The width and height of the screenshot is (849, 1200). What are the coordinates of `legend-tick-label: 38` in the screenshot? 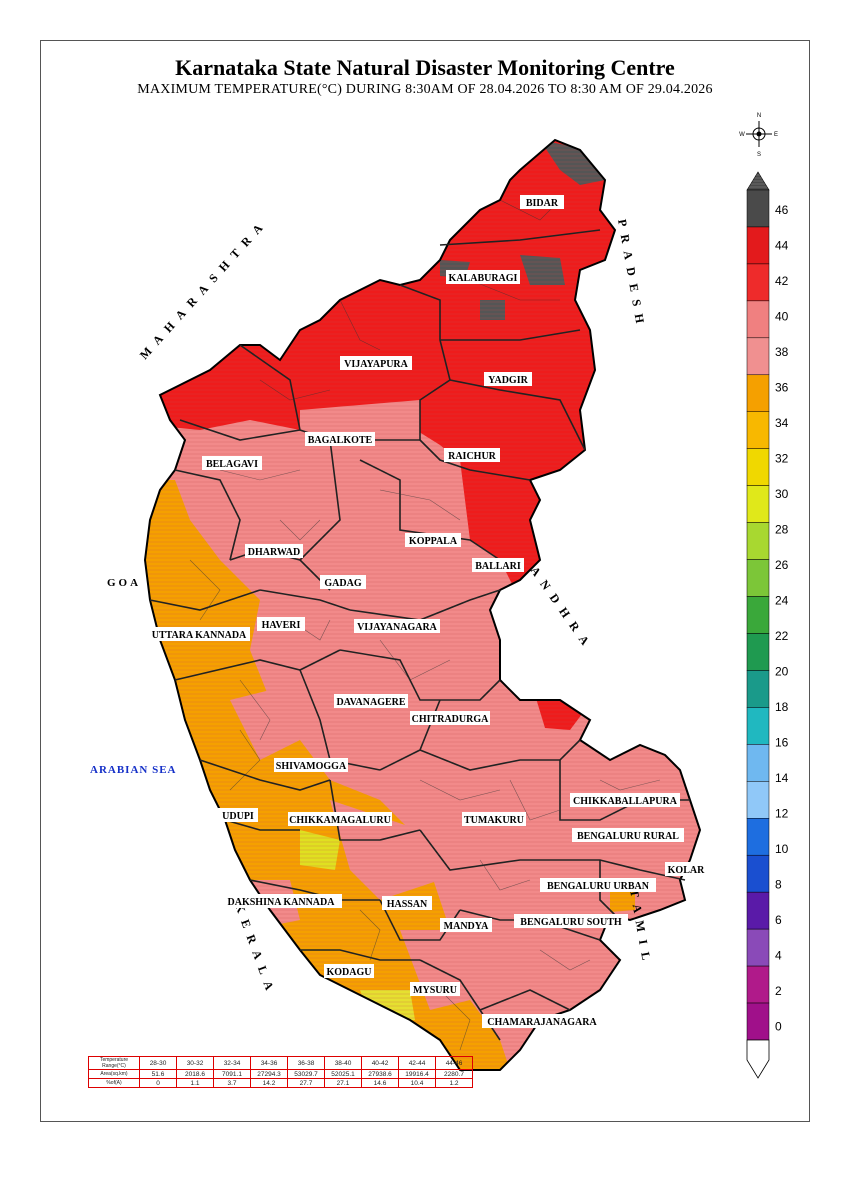 It's located at (782, 352).